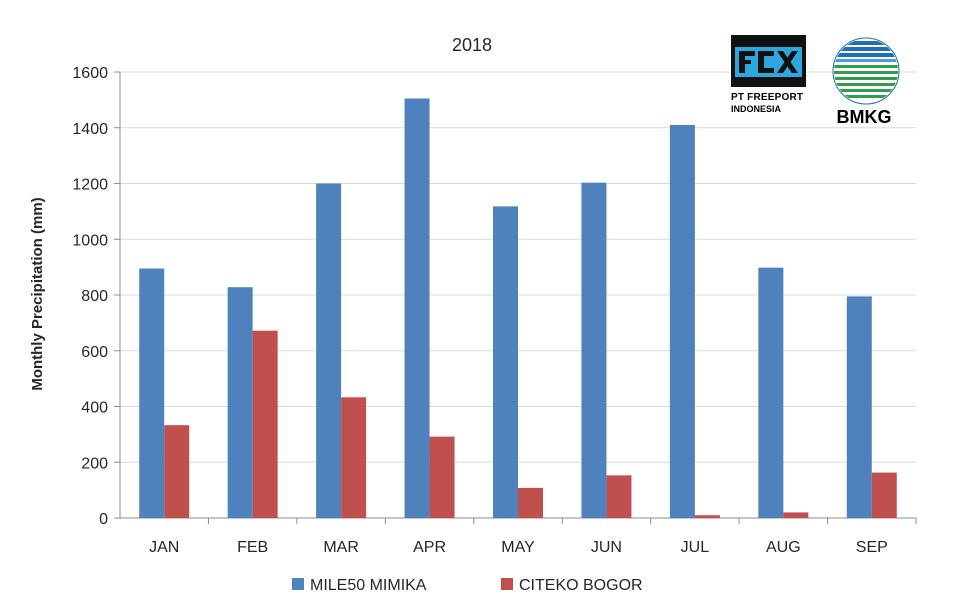  Describe the element at coordinates (505, 362) in the screenshot. I see `bar-series-1-may` at that location.